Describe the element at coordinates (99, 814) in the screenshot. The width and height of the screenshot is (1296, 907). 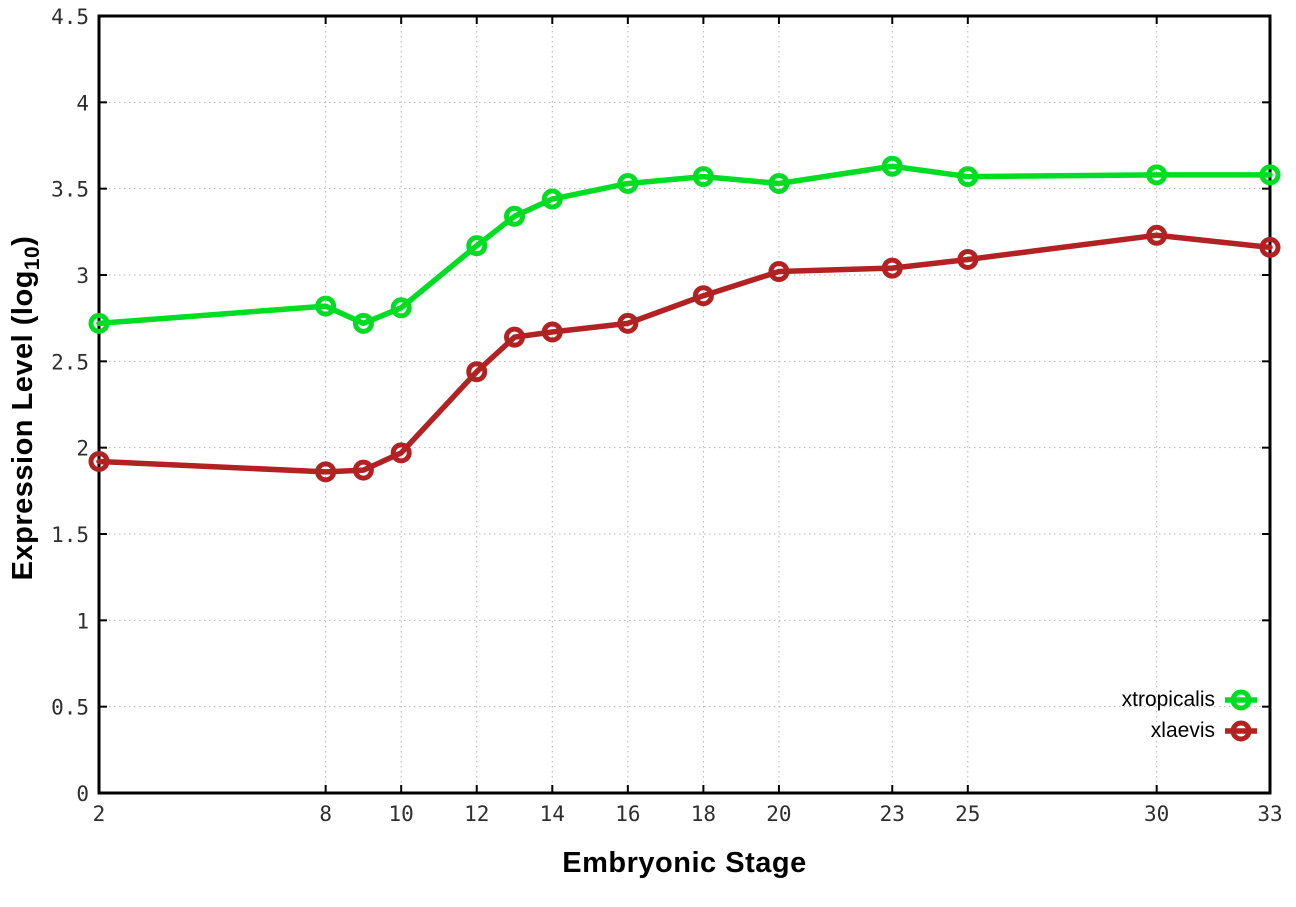
I see `x-tick-label: 2` at that location.